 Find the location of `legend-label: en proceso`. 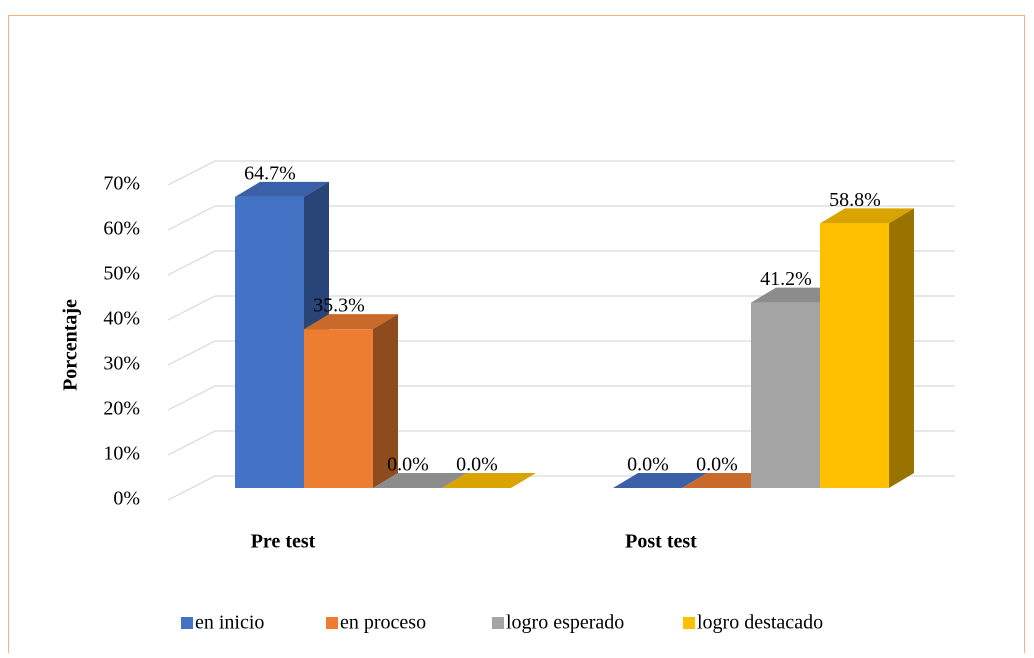

legend-label: en proceso is located at coordinates (383, 623).